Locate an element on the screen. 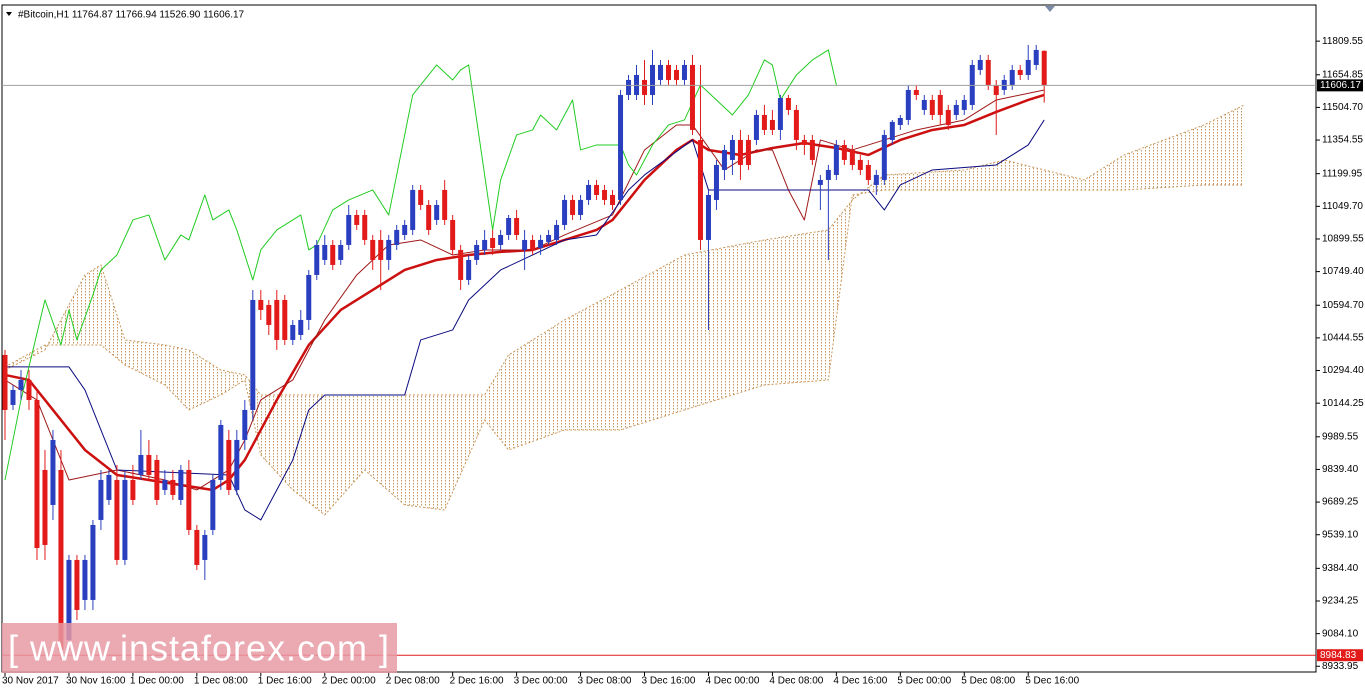 The width and height of the screenshot is (1365, 692). x-tick-label: 5 Dec 16:00 is located at coordinates (1052, 681).